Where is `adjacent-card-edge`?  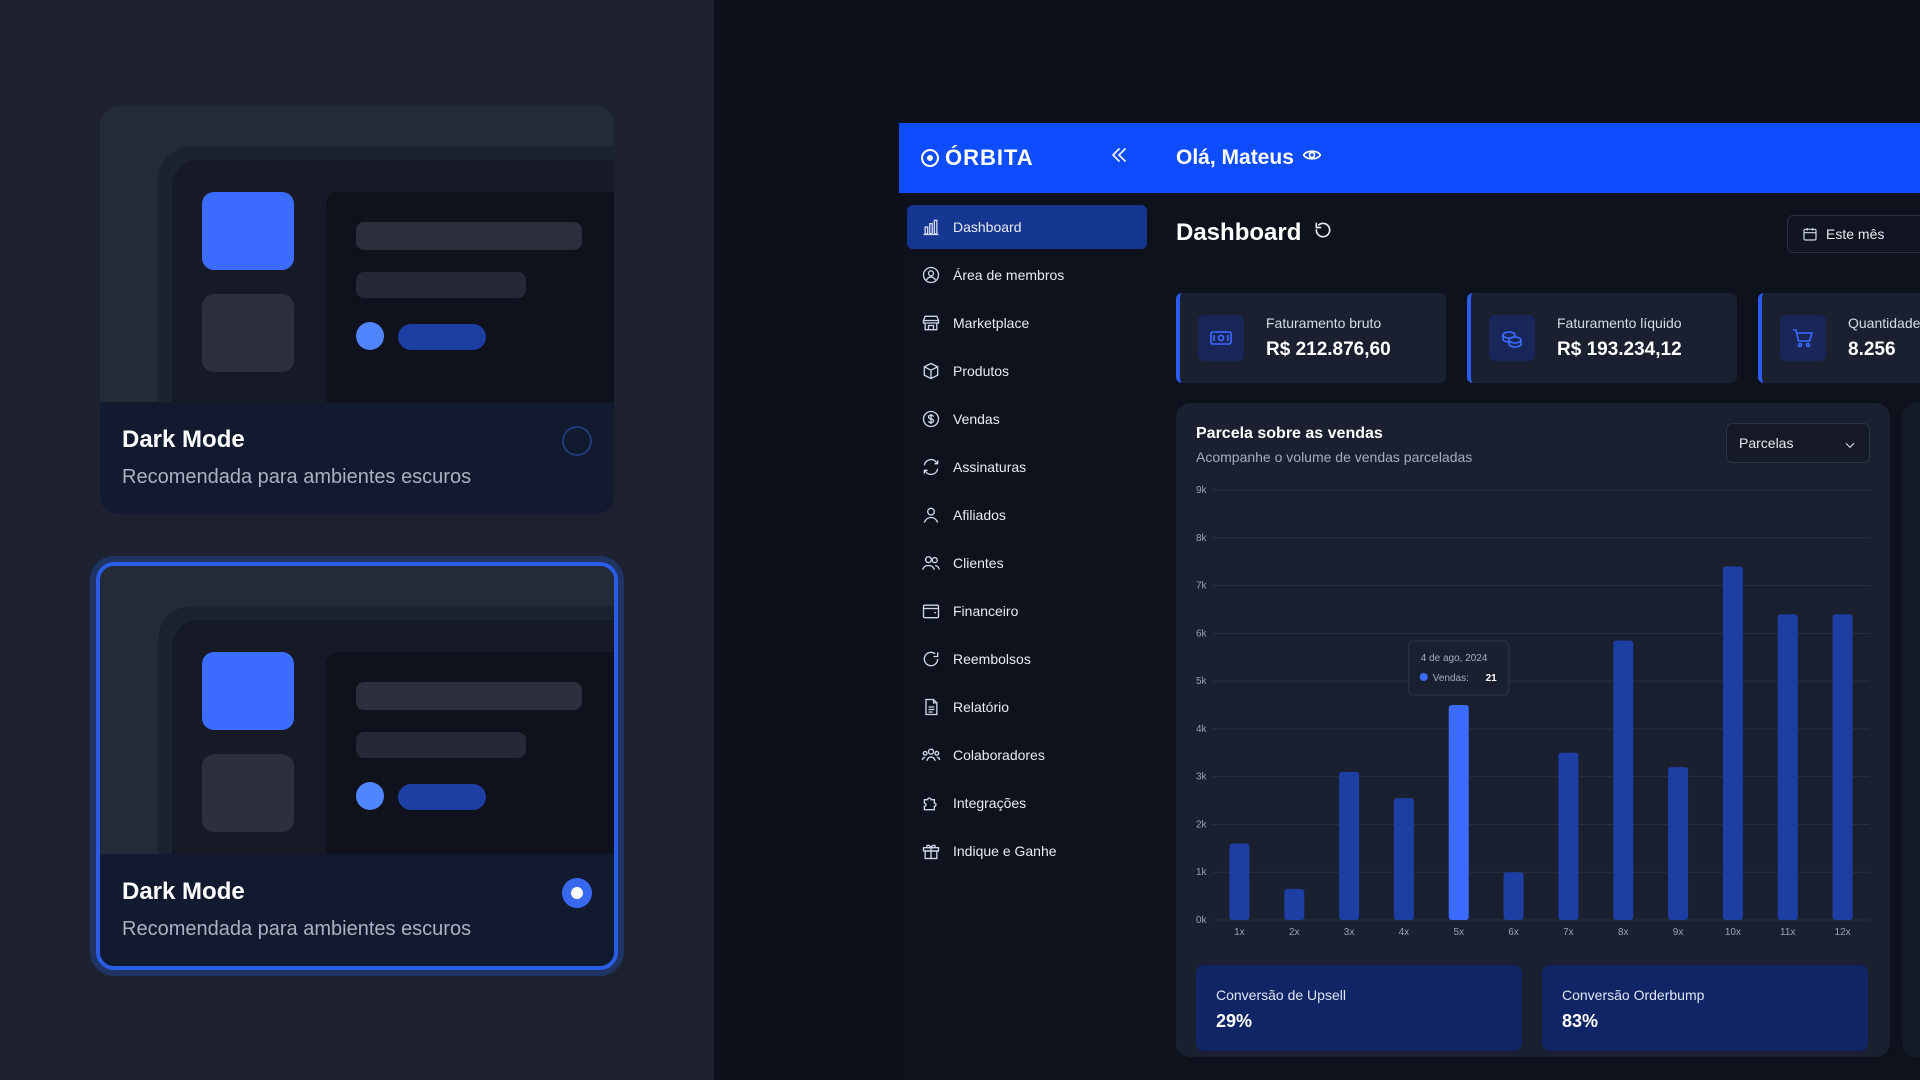 adjacent-card-edge is located at coordinates (1911, 730).